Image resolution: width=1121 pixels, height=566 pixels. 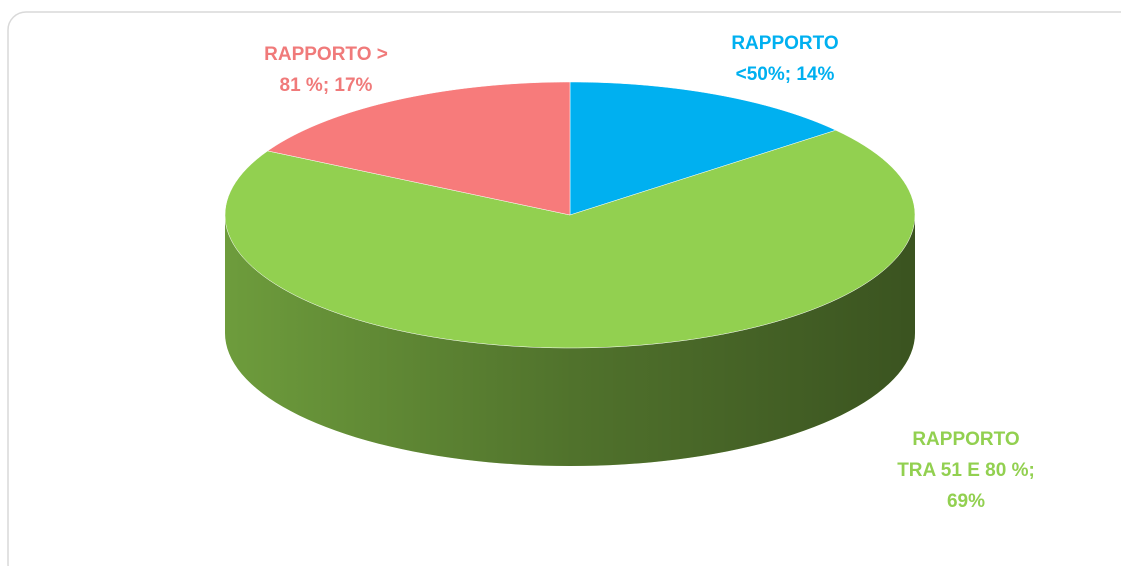 What do you see at coordinates (966, 501) in the screenshot?
I see `data-label: 69%` at bounding box center [966, 501].